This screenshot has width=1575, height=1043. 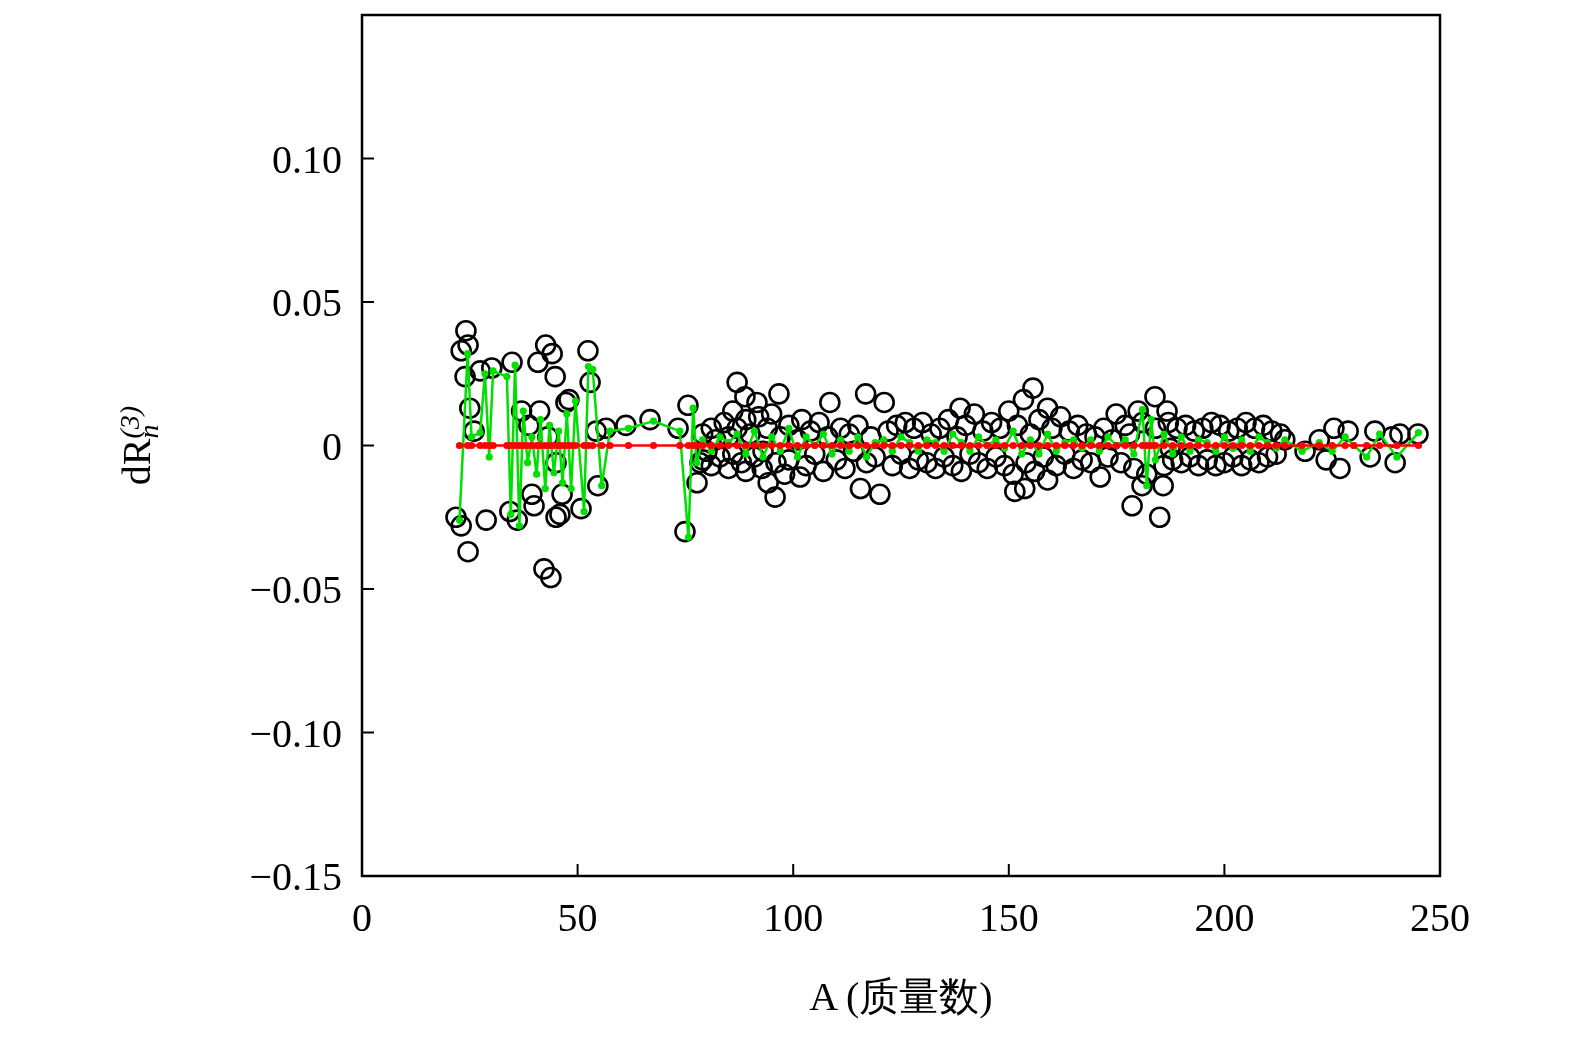 What do you see at coordinates (295, 589) in the screenshot?
I see `y-tick-label: −0.05` at bounding box center [295, 589].